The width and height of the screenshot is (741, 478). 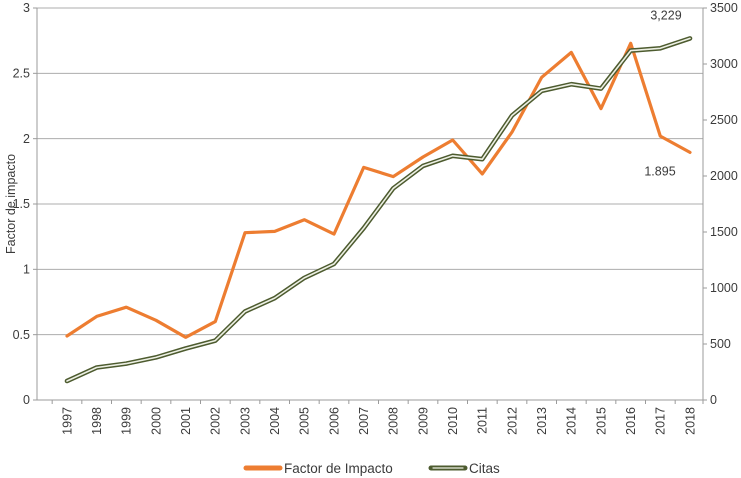 What do you see at coordinates (97, 421) in the screenshot?
I see `x-axis-tick-label: 1998` at bounding box center [97, 421].